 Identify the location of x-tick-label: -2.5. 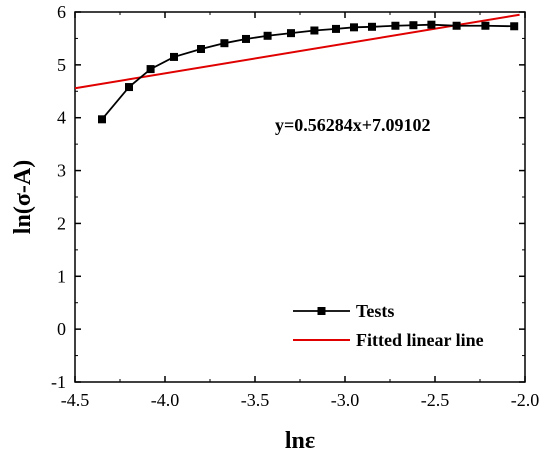
(435, 400).